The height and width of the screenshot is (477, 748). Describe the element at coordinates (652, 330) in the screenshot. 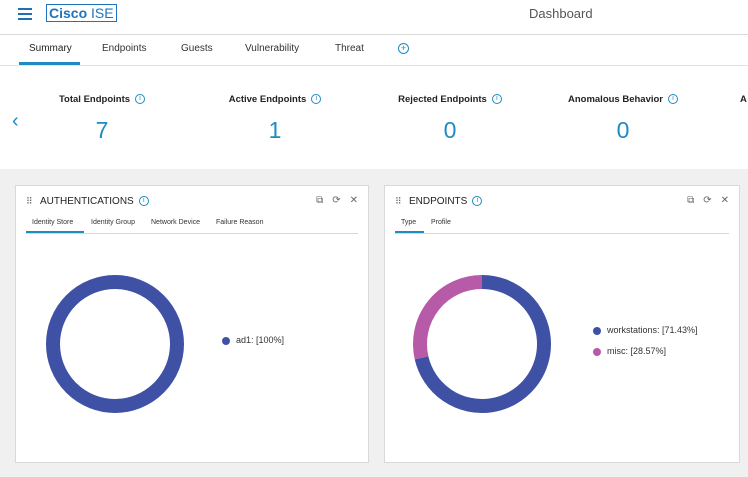

I see `legend-label: workstations: [71.43%]` at that location.